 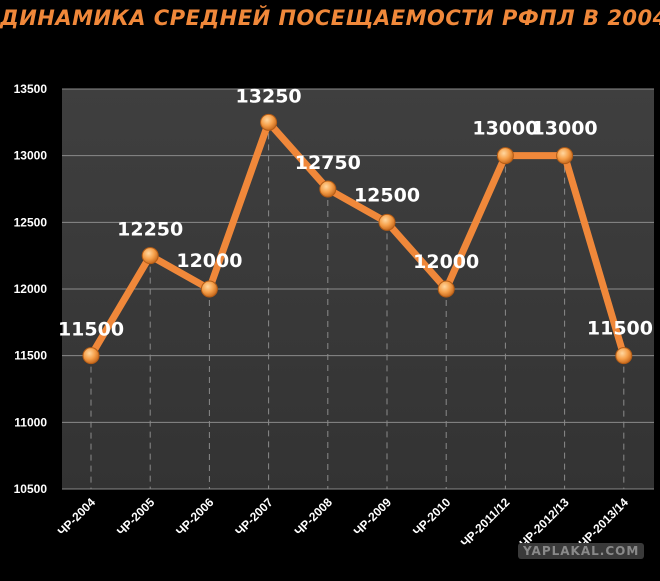 What do you see at coordinates (194, 516) in the screenshot?
I see `x-tick-label: ЧР-2006` at bounding box center [194, 516].